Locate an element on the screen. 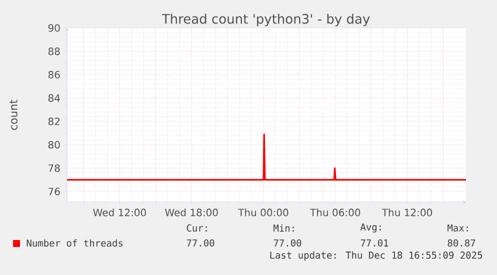 This screenshot has width=497, height=275. legend-label: Number of threads is located at coordinates (74, 243).